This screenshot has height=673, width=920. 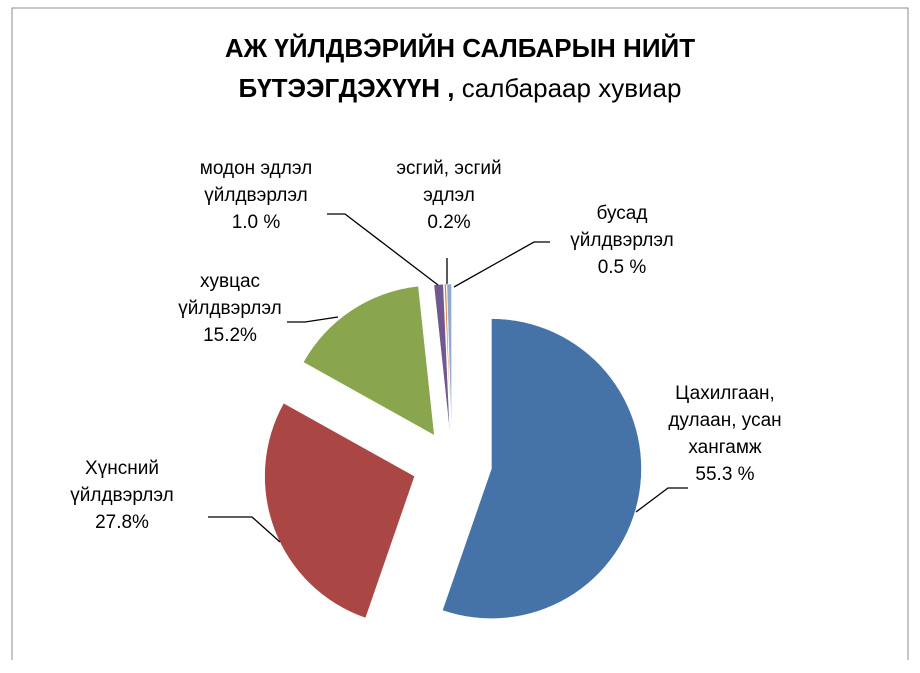 What do you see at coordinates (449, 222) in the screenshot?
I see `value-label: 0.2%` at bounding box center [449, 222].